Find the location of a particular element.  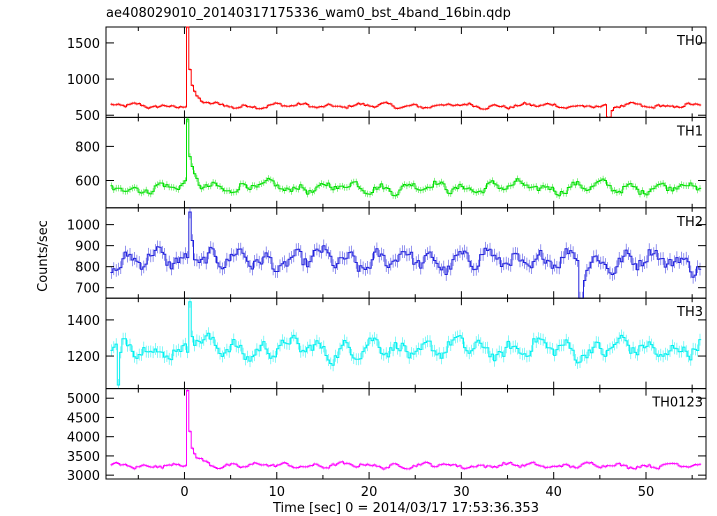

y-tick-label: 3500 is located at coordinates (83, 457).